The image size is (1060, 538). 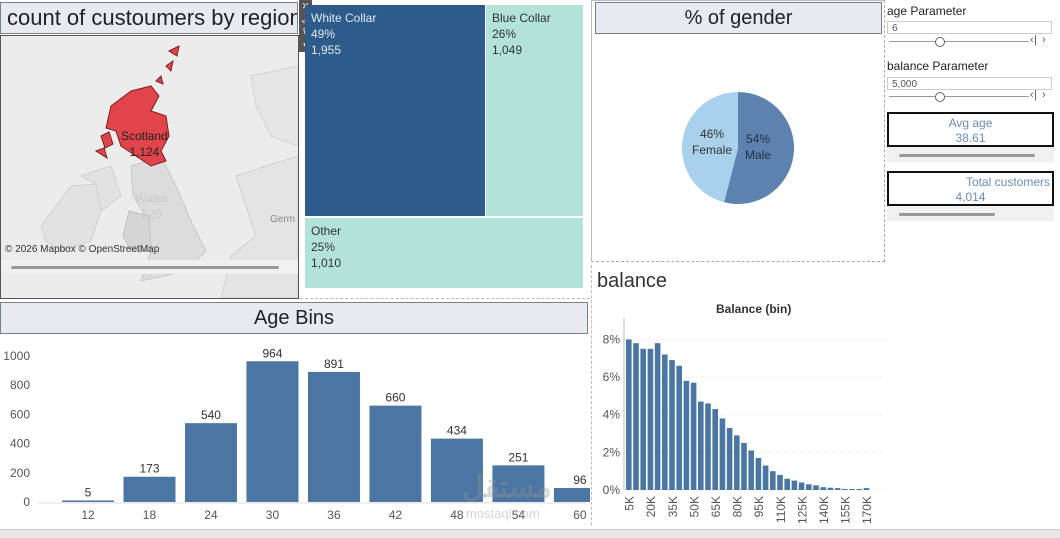 I want to click on x-tick-label: 50K, so click(x=694, y=506).